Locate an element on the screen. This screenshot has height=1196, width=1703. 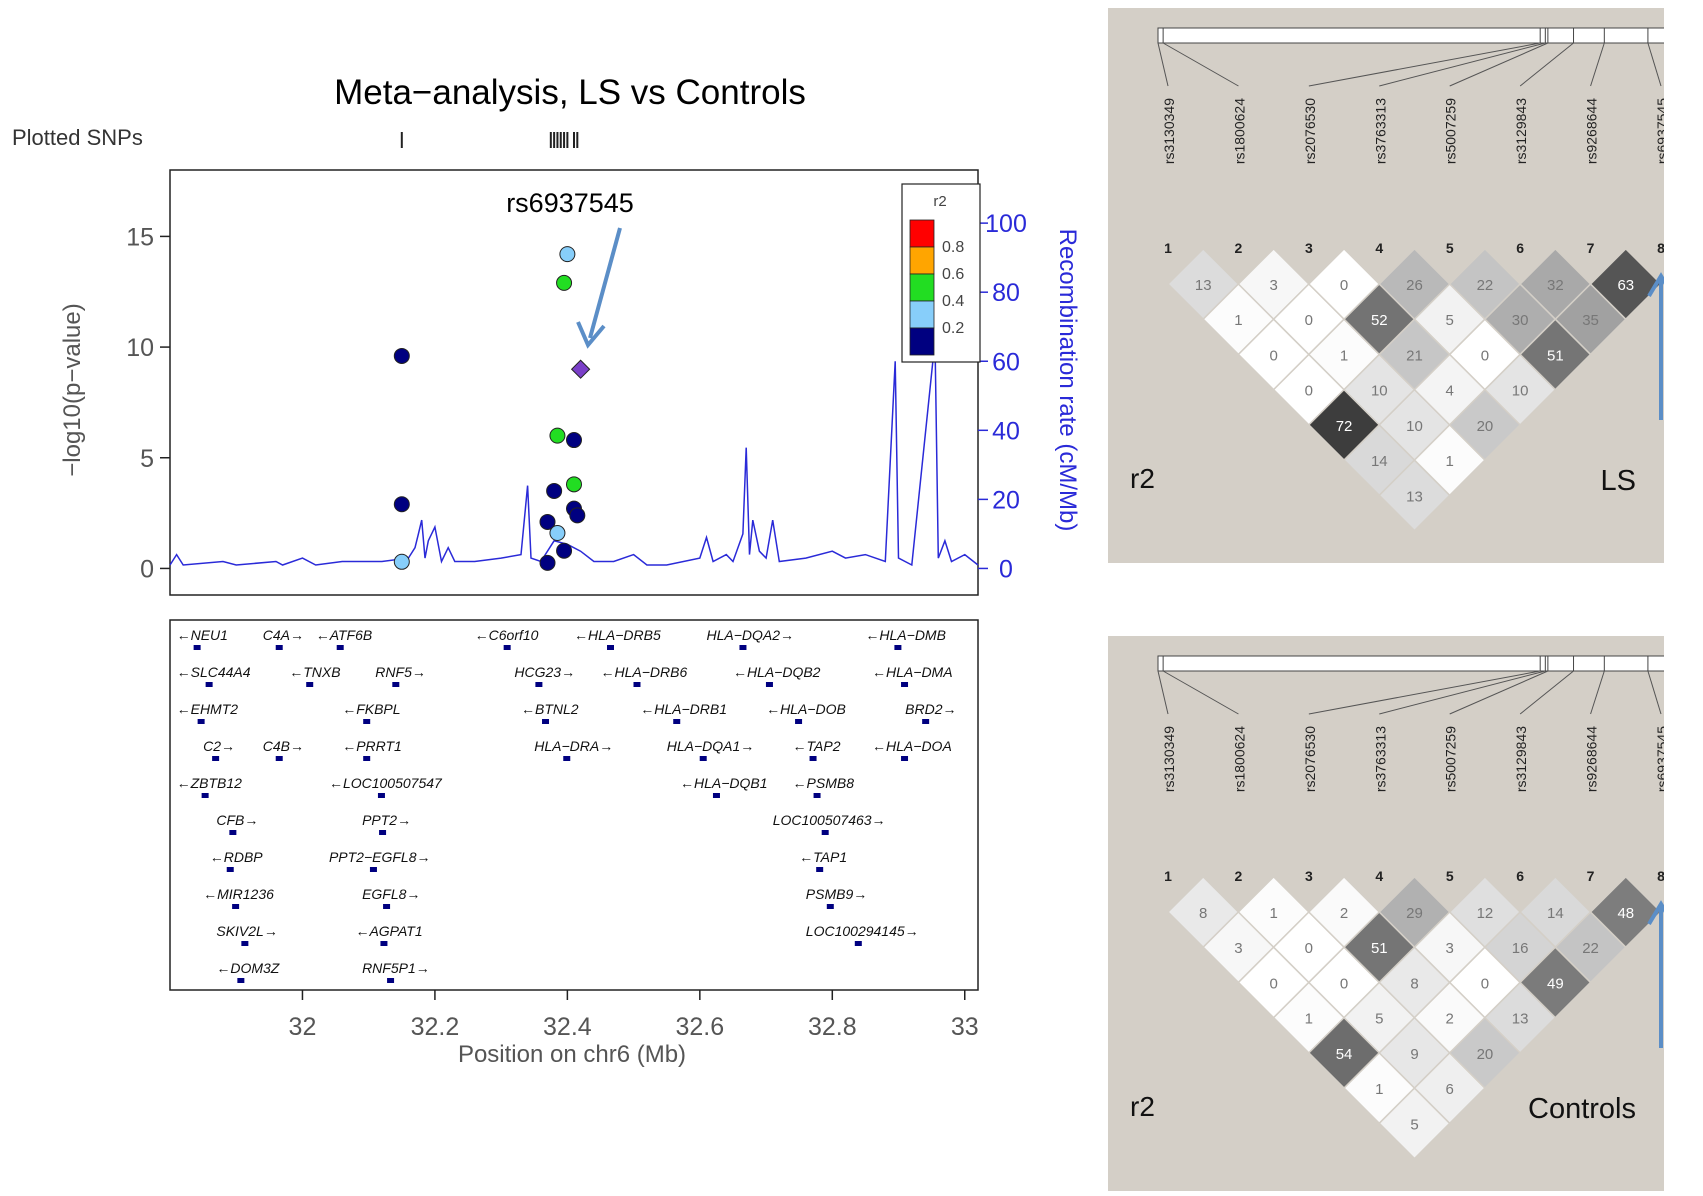
snp-name: rs2076530 is located at coordinates (1310, 131).